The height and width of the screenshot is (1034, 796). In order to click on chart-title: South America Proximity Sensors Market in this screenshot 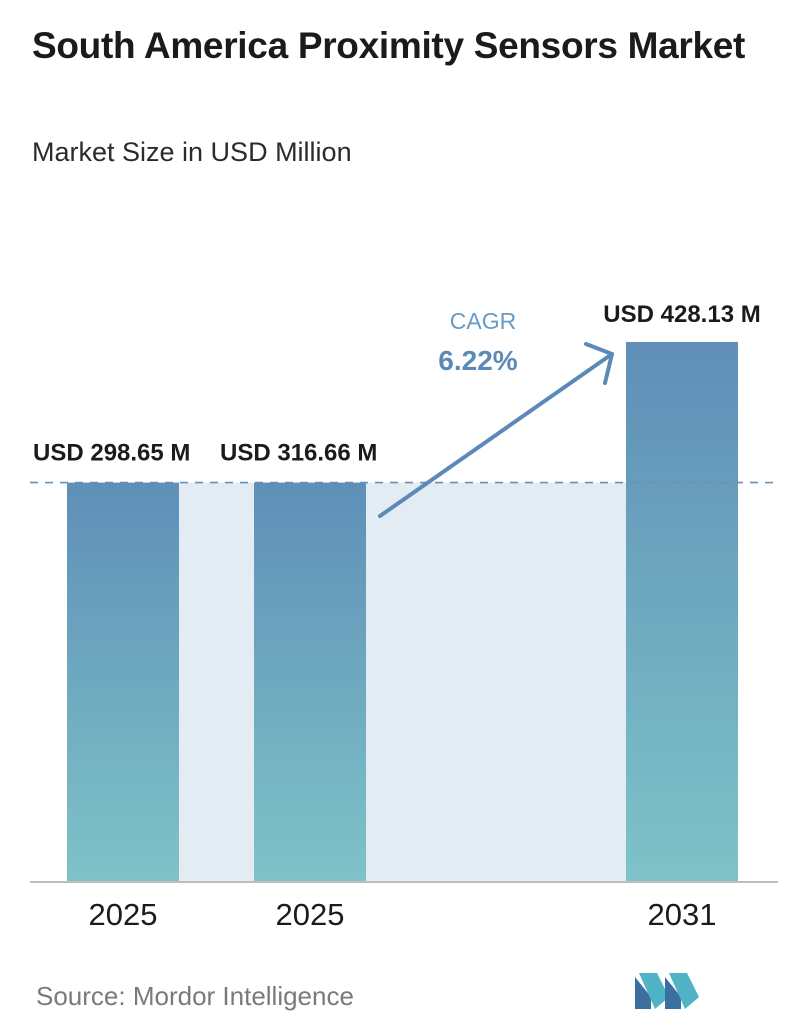, I will do `click(389, 45)`.